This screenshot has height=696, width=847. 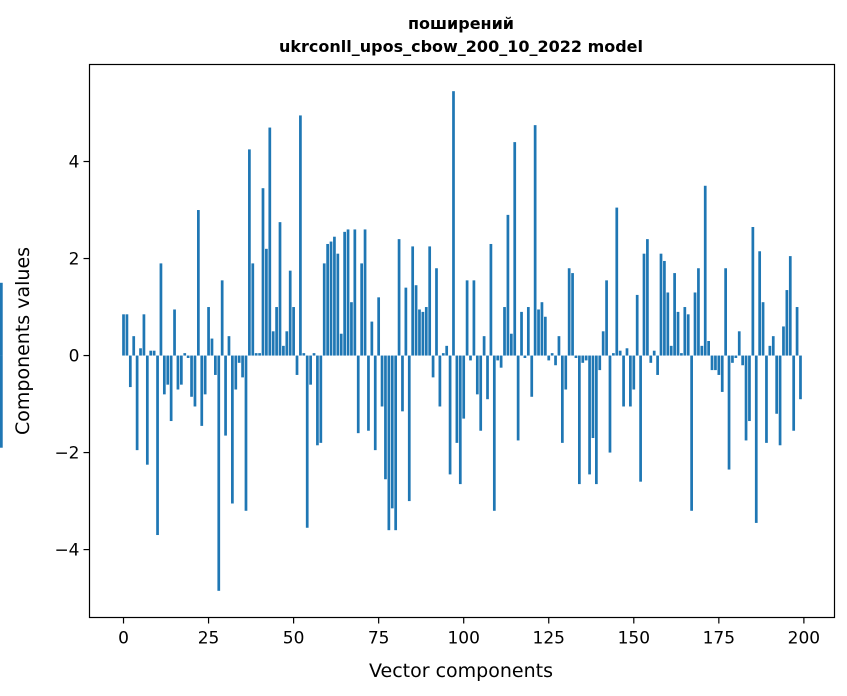 I want to click on x-tick-label: 25, so click(x=209, y=639).